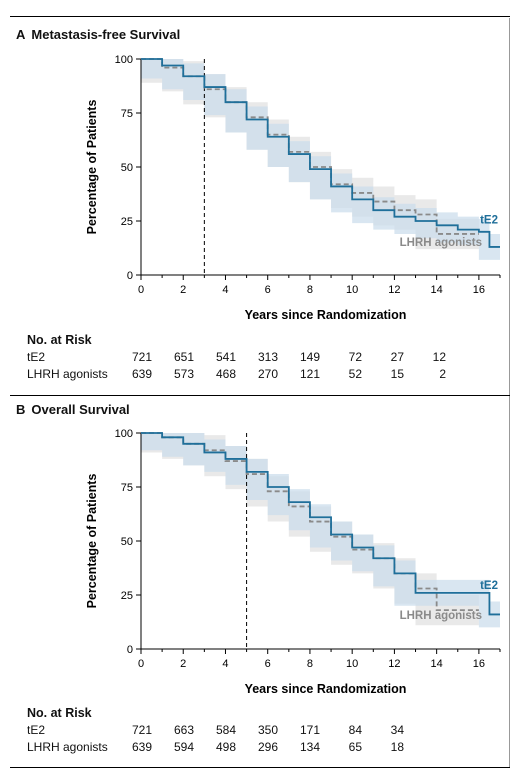  Describe the element at coordinates (439, 357) in the screenshot. I see `risk-value: 12` at that location.